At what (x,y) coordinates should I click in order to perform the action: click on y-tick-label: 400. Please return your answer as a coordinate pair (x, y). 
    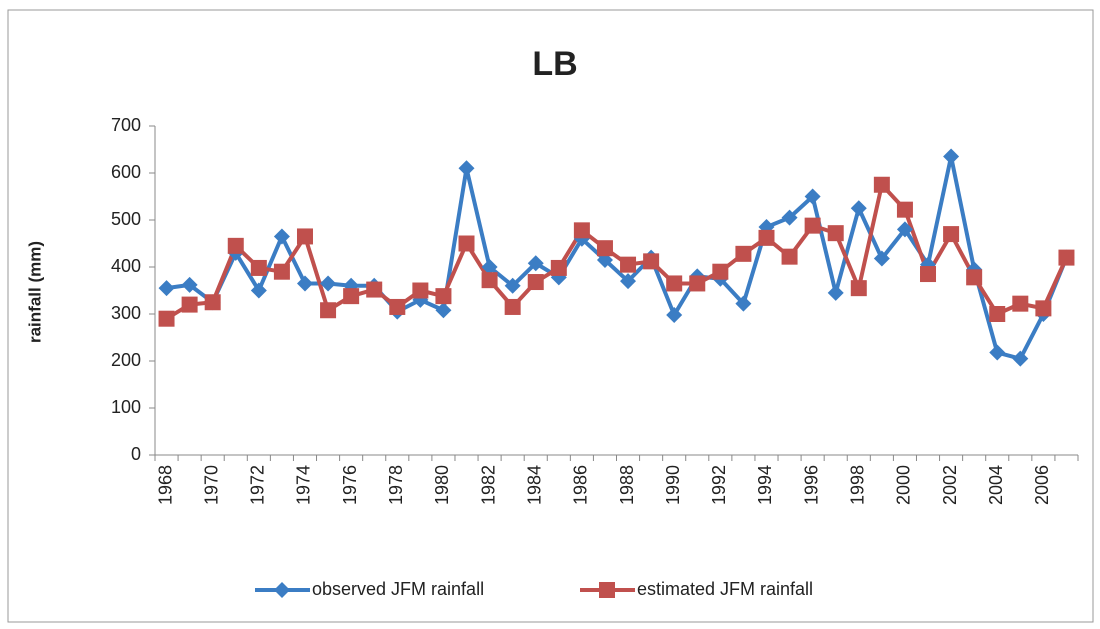
    Looking at the image, I should click on (126, 266).